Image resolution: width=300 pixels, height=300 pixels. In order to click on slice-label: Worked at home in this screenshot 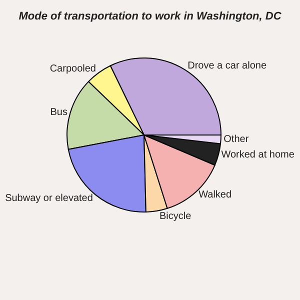, I will do `click(258, 154)`.